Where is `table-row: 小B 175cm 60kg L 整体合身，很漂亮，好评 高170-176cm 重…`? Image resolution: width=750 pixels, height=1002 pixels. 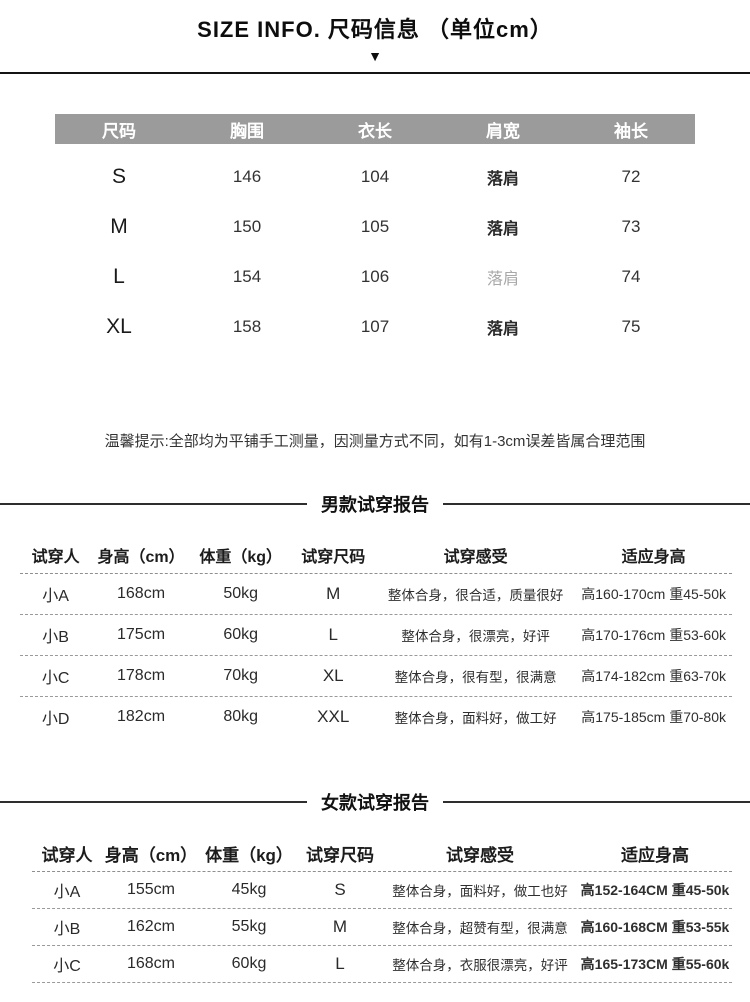 table-row: 小B 175cm 60kg L 整体合身，很漂亮，好评 高170-176cm 重… is located at coordinates (376, 635).